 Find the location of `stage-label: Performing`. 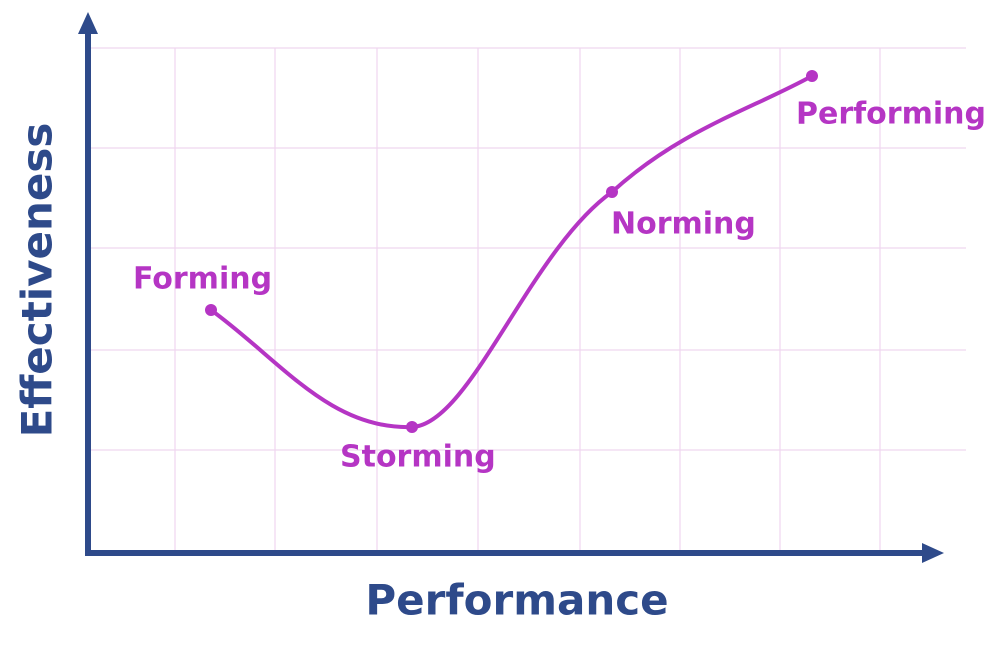

stage-label: Performing is located at coordinates (891, 114).